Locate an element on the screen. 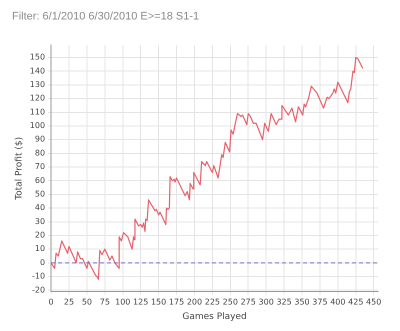  x-tick-label: 250 is located at coordinates (230, 301).